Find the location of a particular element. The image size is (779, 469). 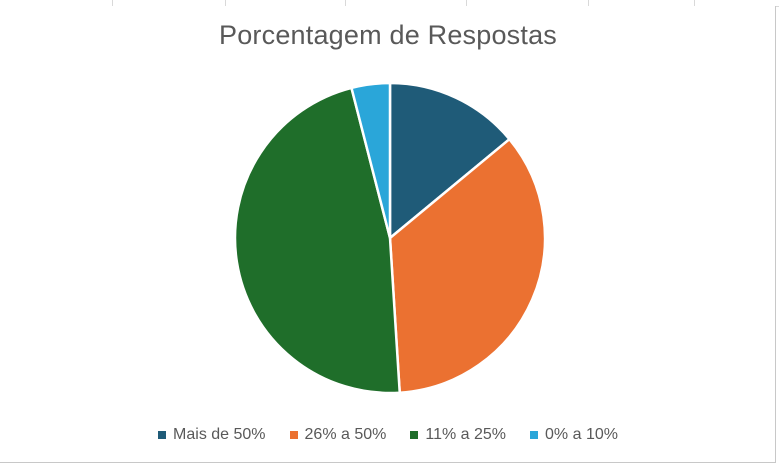

legend-label: Mais de 50% is located at coordinates (219, 434).